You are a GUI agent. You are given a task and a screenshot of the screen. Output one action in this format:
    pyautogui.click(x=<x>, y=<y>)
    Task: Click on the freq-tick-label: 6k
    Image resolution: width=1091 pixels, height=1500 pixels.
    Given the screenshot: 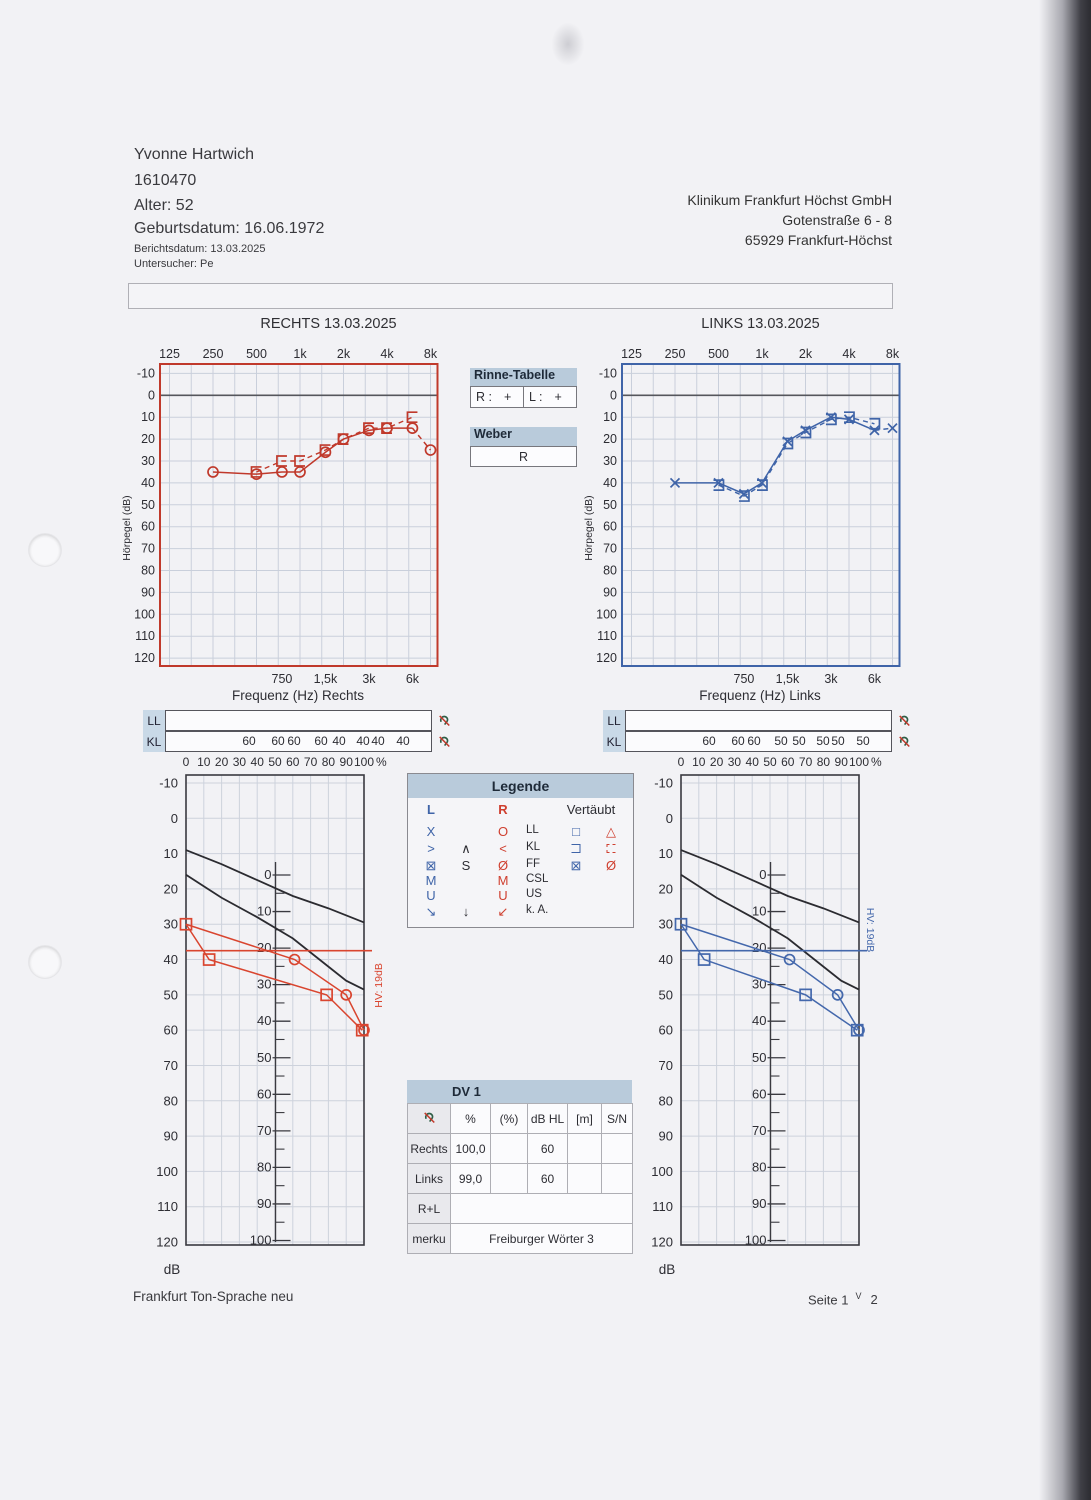 What is the action you would take?
    pyautogui.click(x=413, y=679)
    